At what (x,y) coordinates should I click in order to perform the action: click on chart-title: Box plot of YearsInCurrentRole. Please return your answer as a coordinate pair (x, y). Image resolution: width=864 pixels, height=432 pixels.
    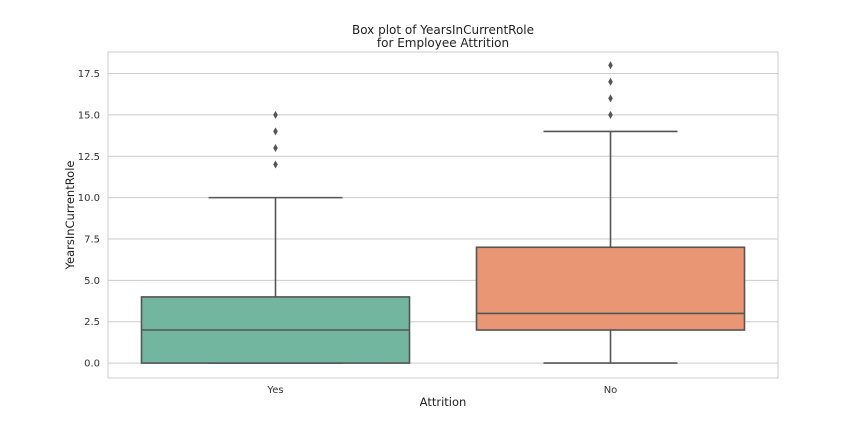
    Looking at the image, I should click on (443, 30).